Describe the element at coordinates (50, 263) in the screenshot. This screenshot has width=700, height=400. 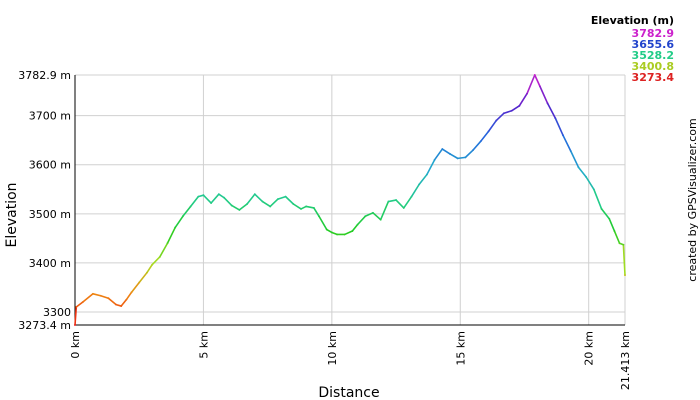
I see `y-tick-label: 3400 m` at that location.